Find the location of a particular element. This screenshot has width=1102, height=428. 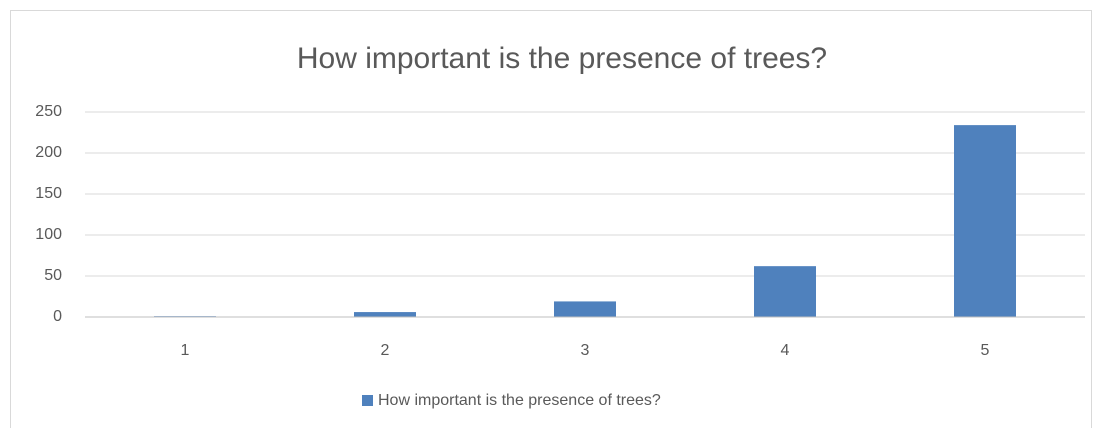

legend-label: How important is the presence of trees? is located at coordinates (519, 400).